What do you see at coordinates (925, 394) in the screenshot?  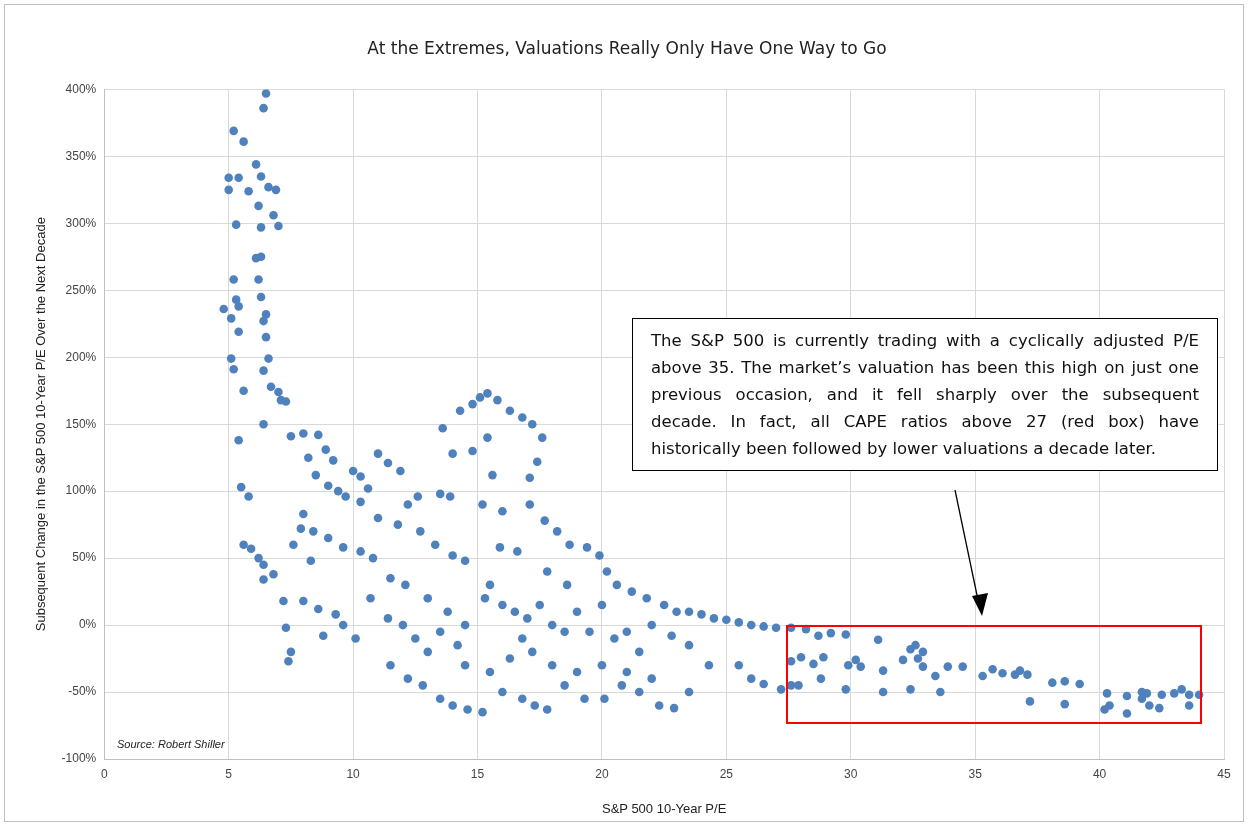 I see `annotation: The S&P 500 is currently trading with a cyclically adjusted P/E above 35. The market’s valuation has been this high on just one previous occasion, and it fell sharply over the subsequent decade. In fact, all CAPE ratios above 27 (red box) have historically been followed by lower valuations a decade later.` at bounding box center [925, 394].